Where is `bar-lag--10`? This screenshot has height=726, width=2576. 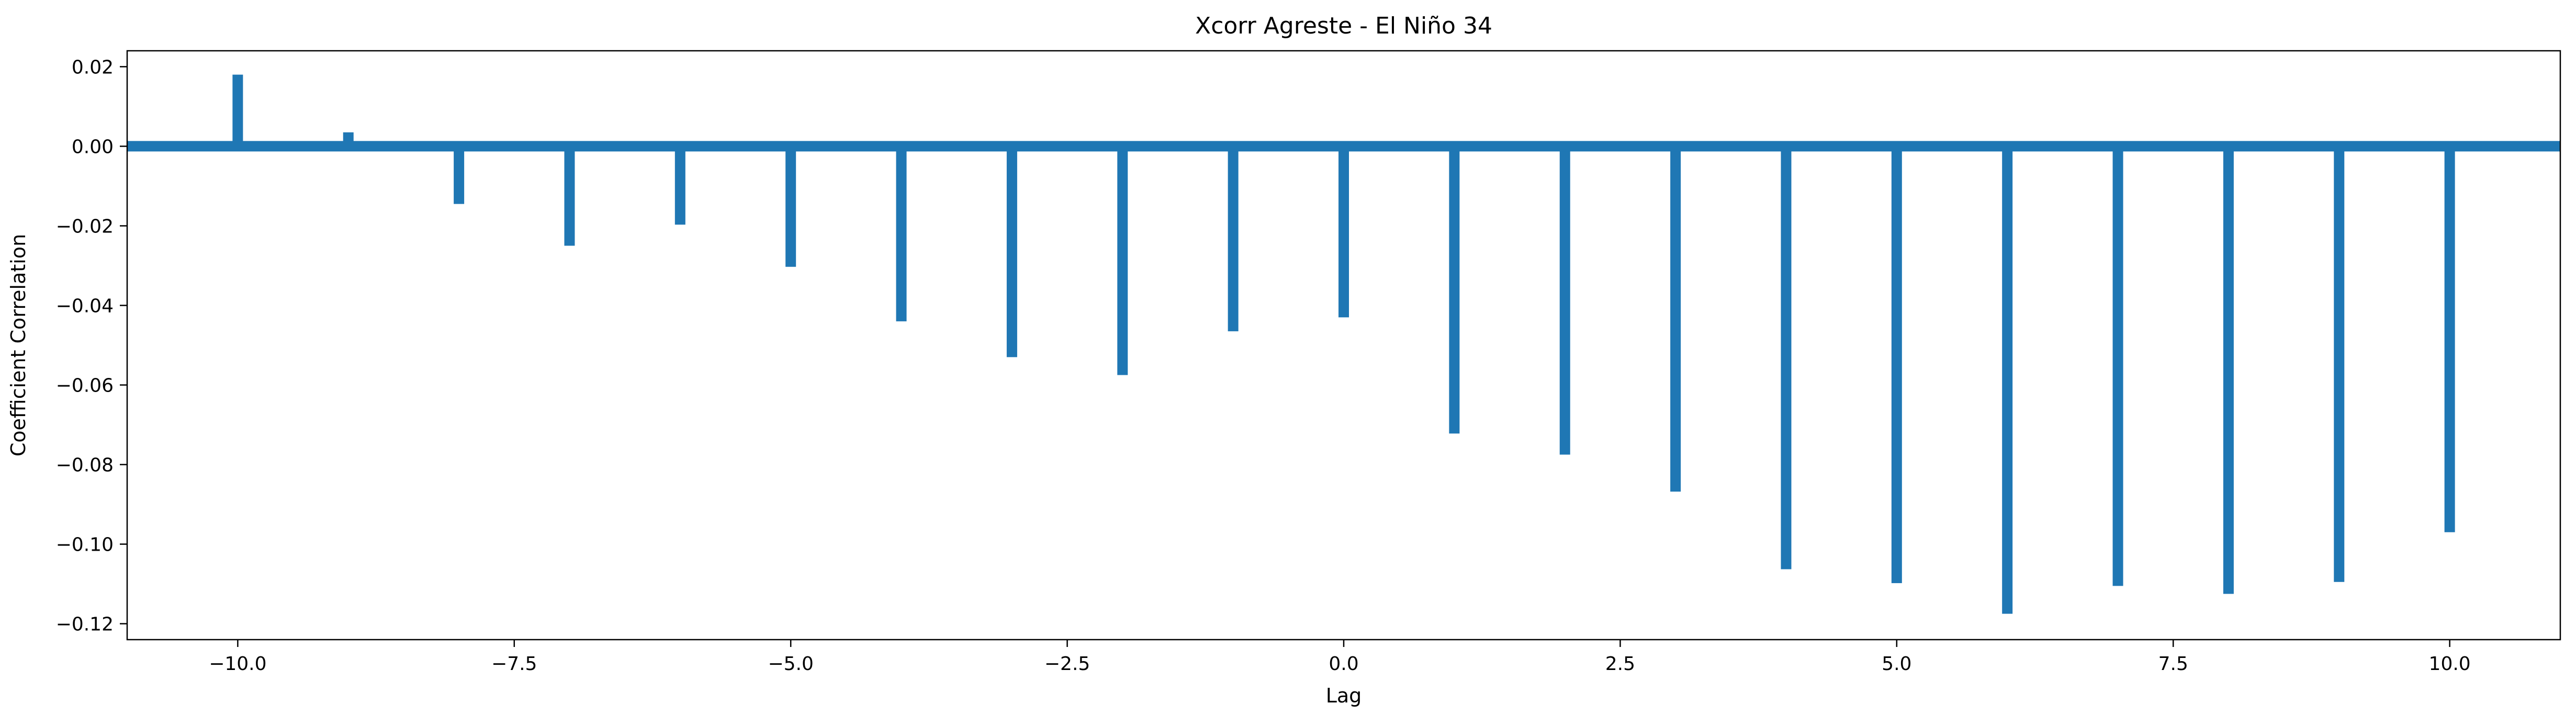 bar-lag--10 is located at coordinates (237, 110).